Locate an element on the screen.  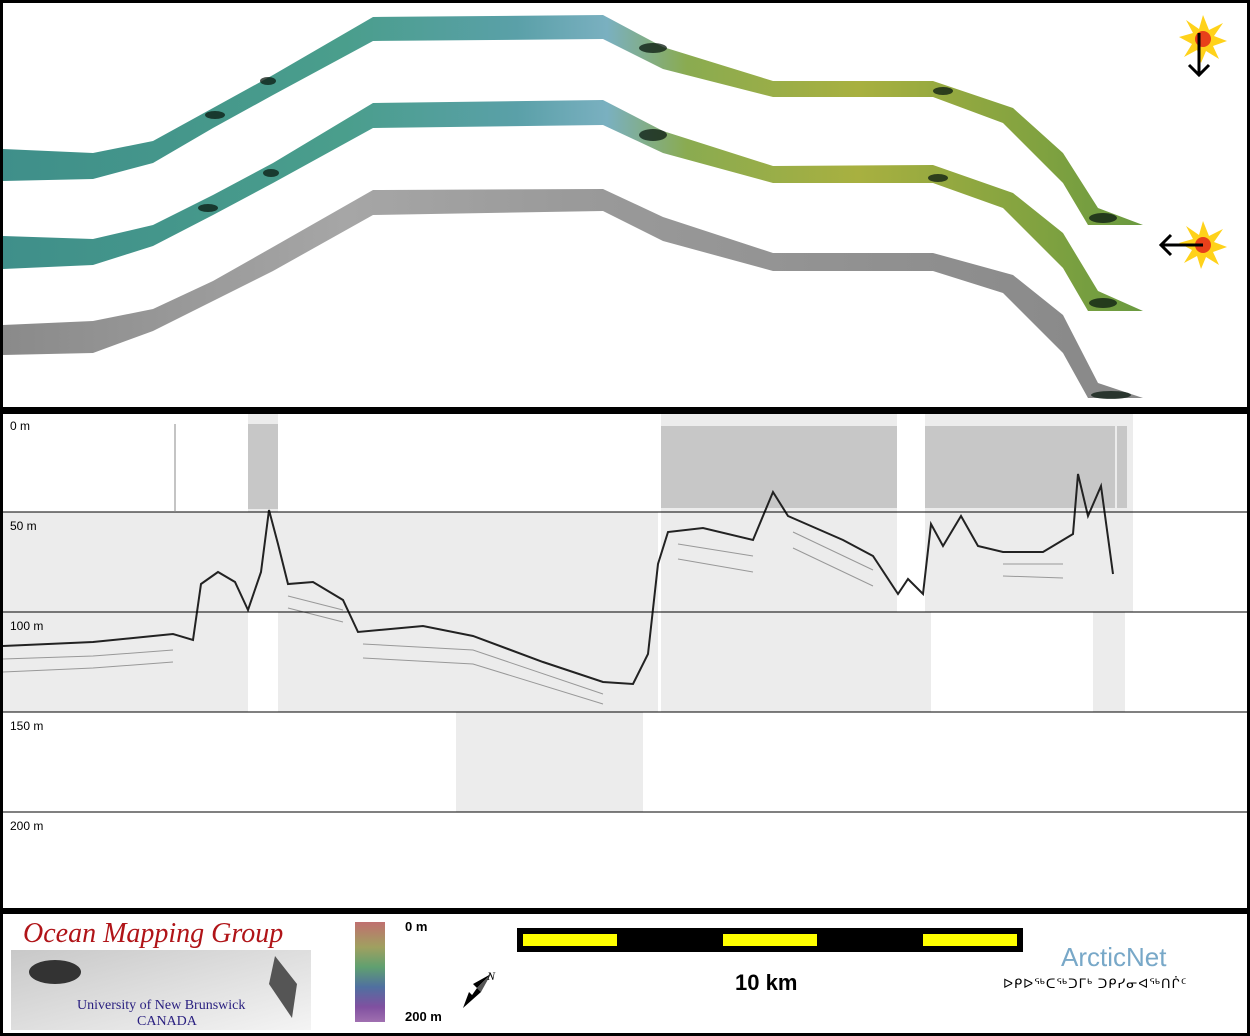
colorbar-top-label: 0 m is located at coordinates (416, 926).